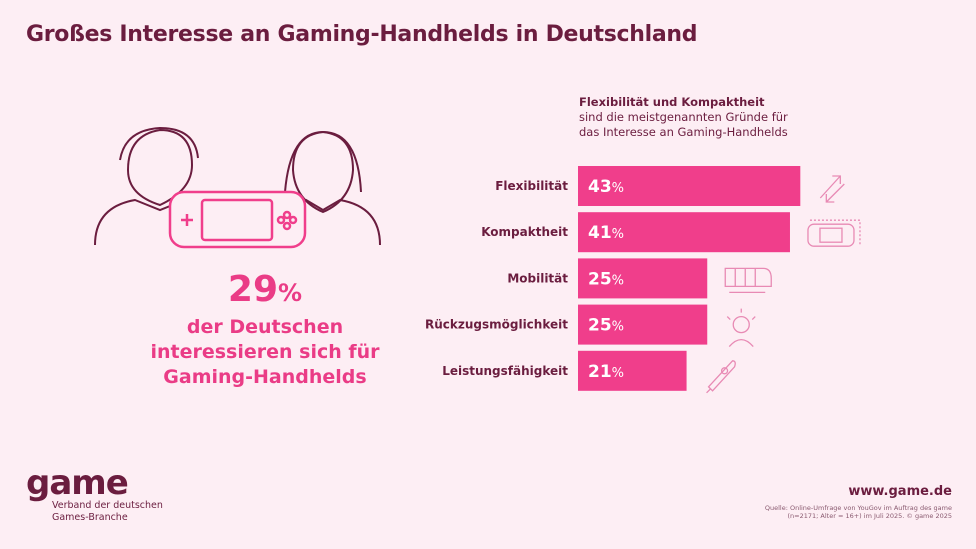 This screenshot has height=549, width=976. I want to click on gamers-illustration, so click(237, 187).